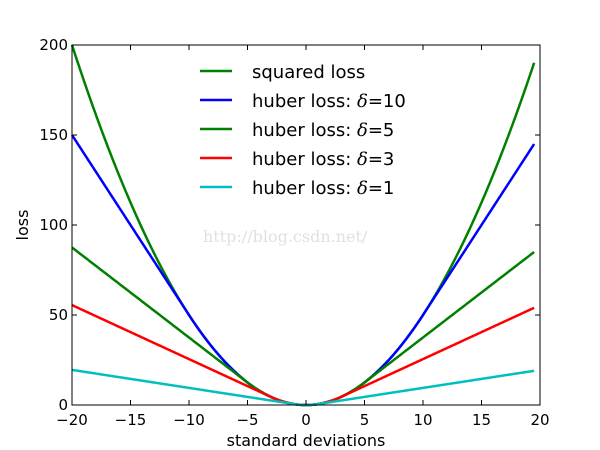  I want to click on x-tick-label: 0, so click(306, 420).